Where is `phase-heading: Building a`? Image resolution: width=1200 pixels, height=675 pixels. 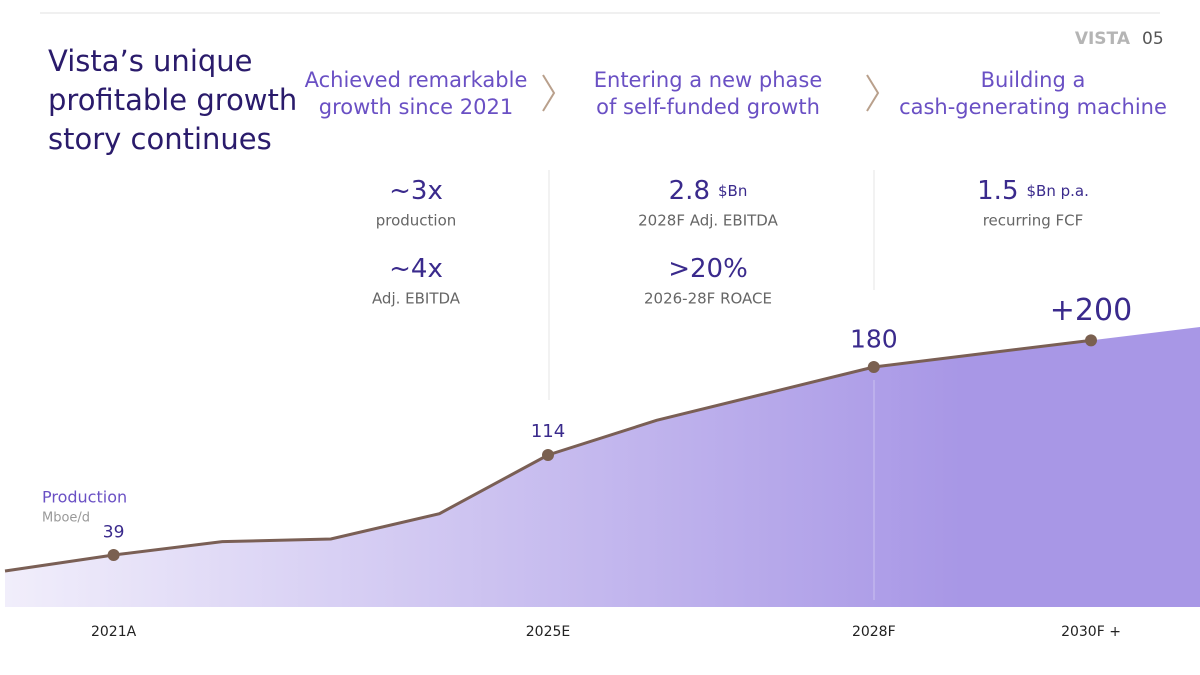 phase-heading: Building a is located at coordinates (1033, 80).